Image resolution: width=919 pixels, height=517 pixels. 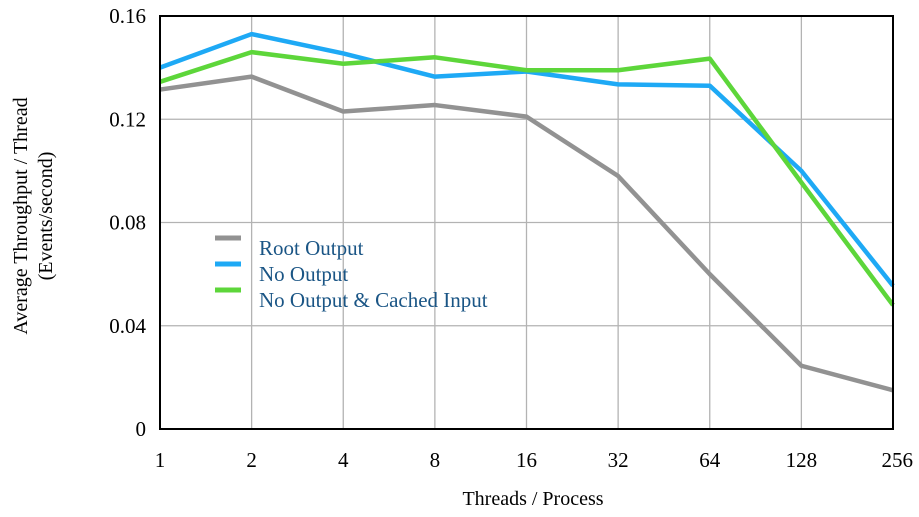 I want to click on y-axis-label-units: (Events/second), so click(x=46, y=216).